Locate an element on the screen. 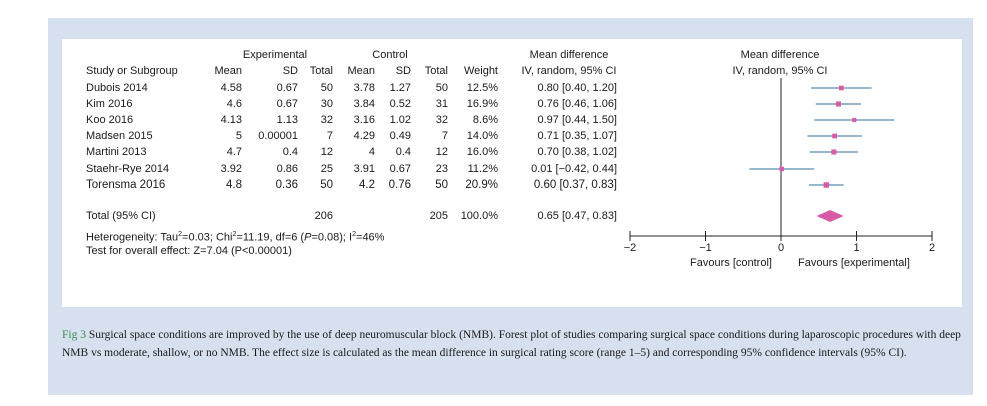 This screenshot has width=987, height=406. md-ci: 0.60 [0.37, 0.83] is located at coordinates (575, 185).